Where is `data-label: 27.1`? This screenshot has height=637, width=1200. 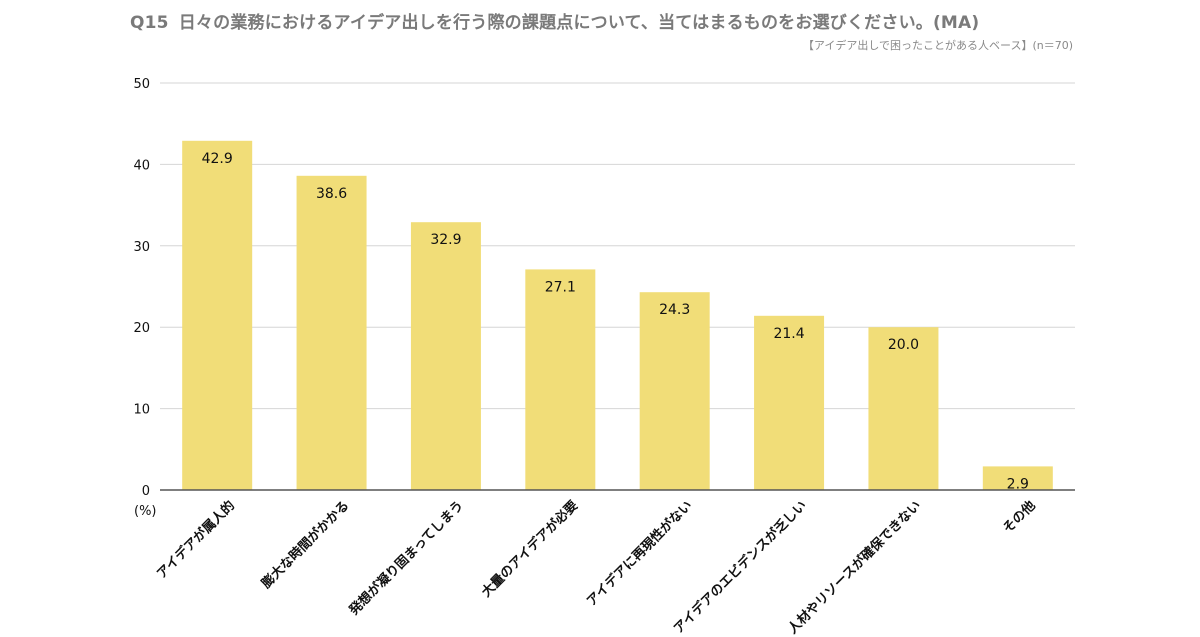
data-label: 27.1 is located at coordinates (560, 287).